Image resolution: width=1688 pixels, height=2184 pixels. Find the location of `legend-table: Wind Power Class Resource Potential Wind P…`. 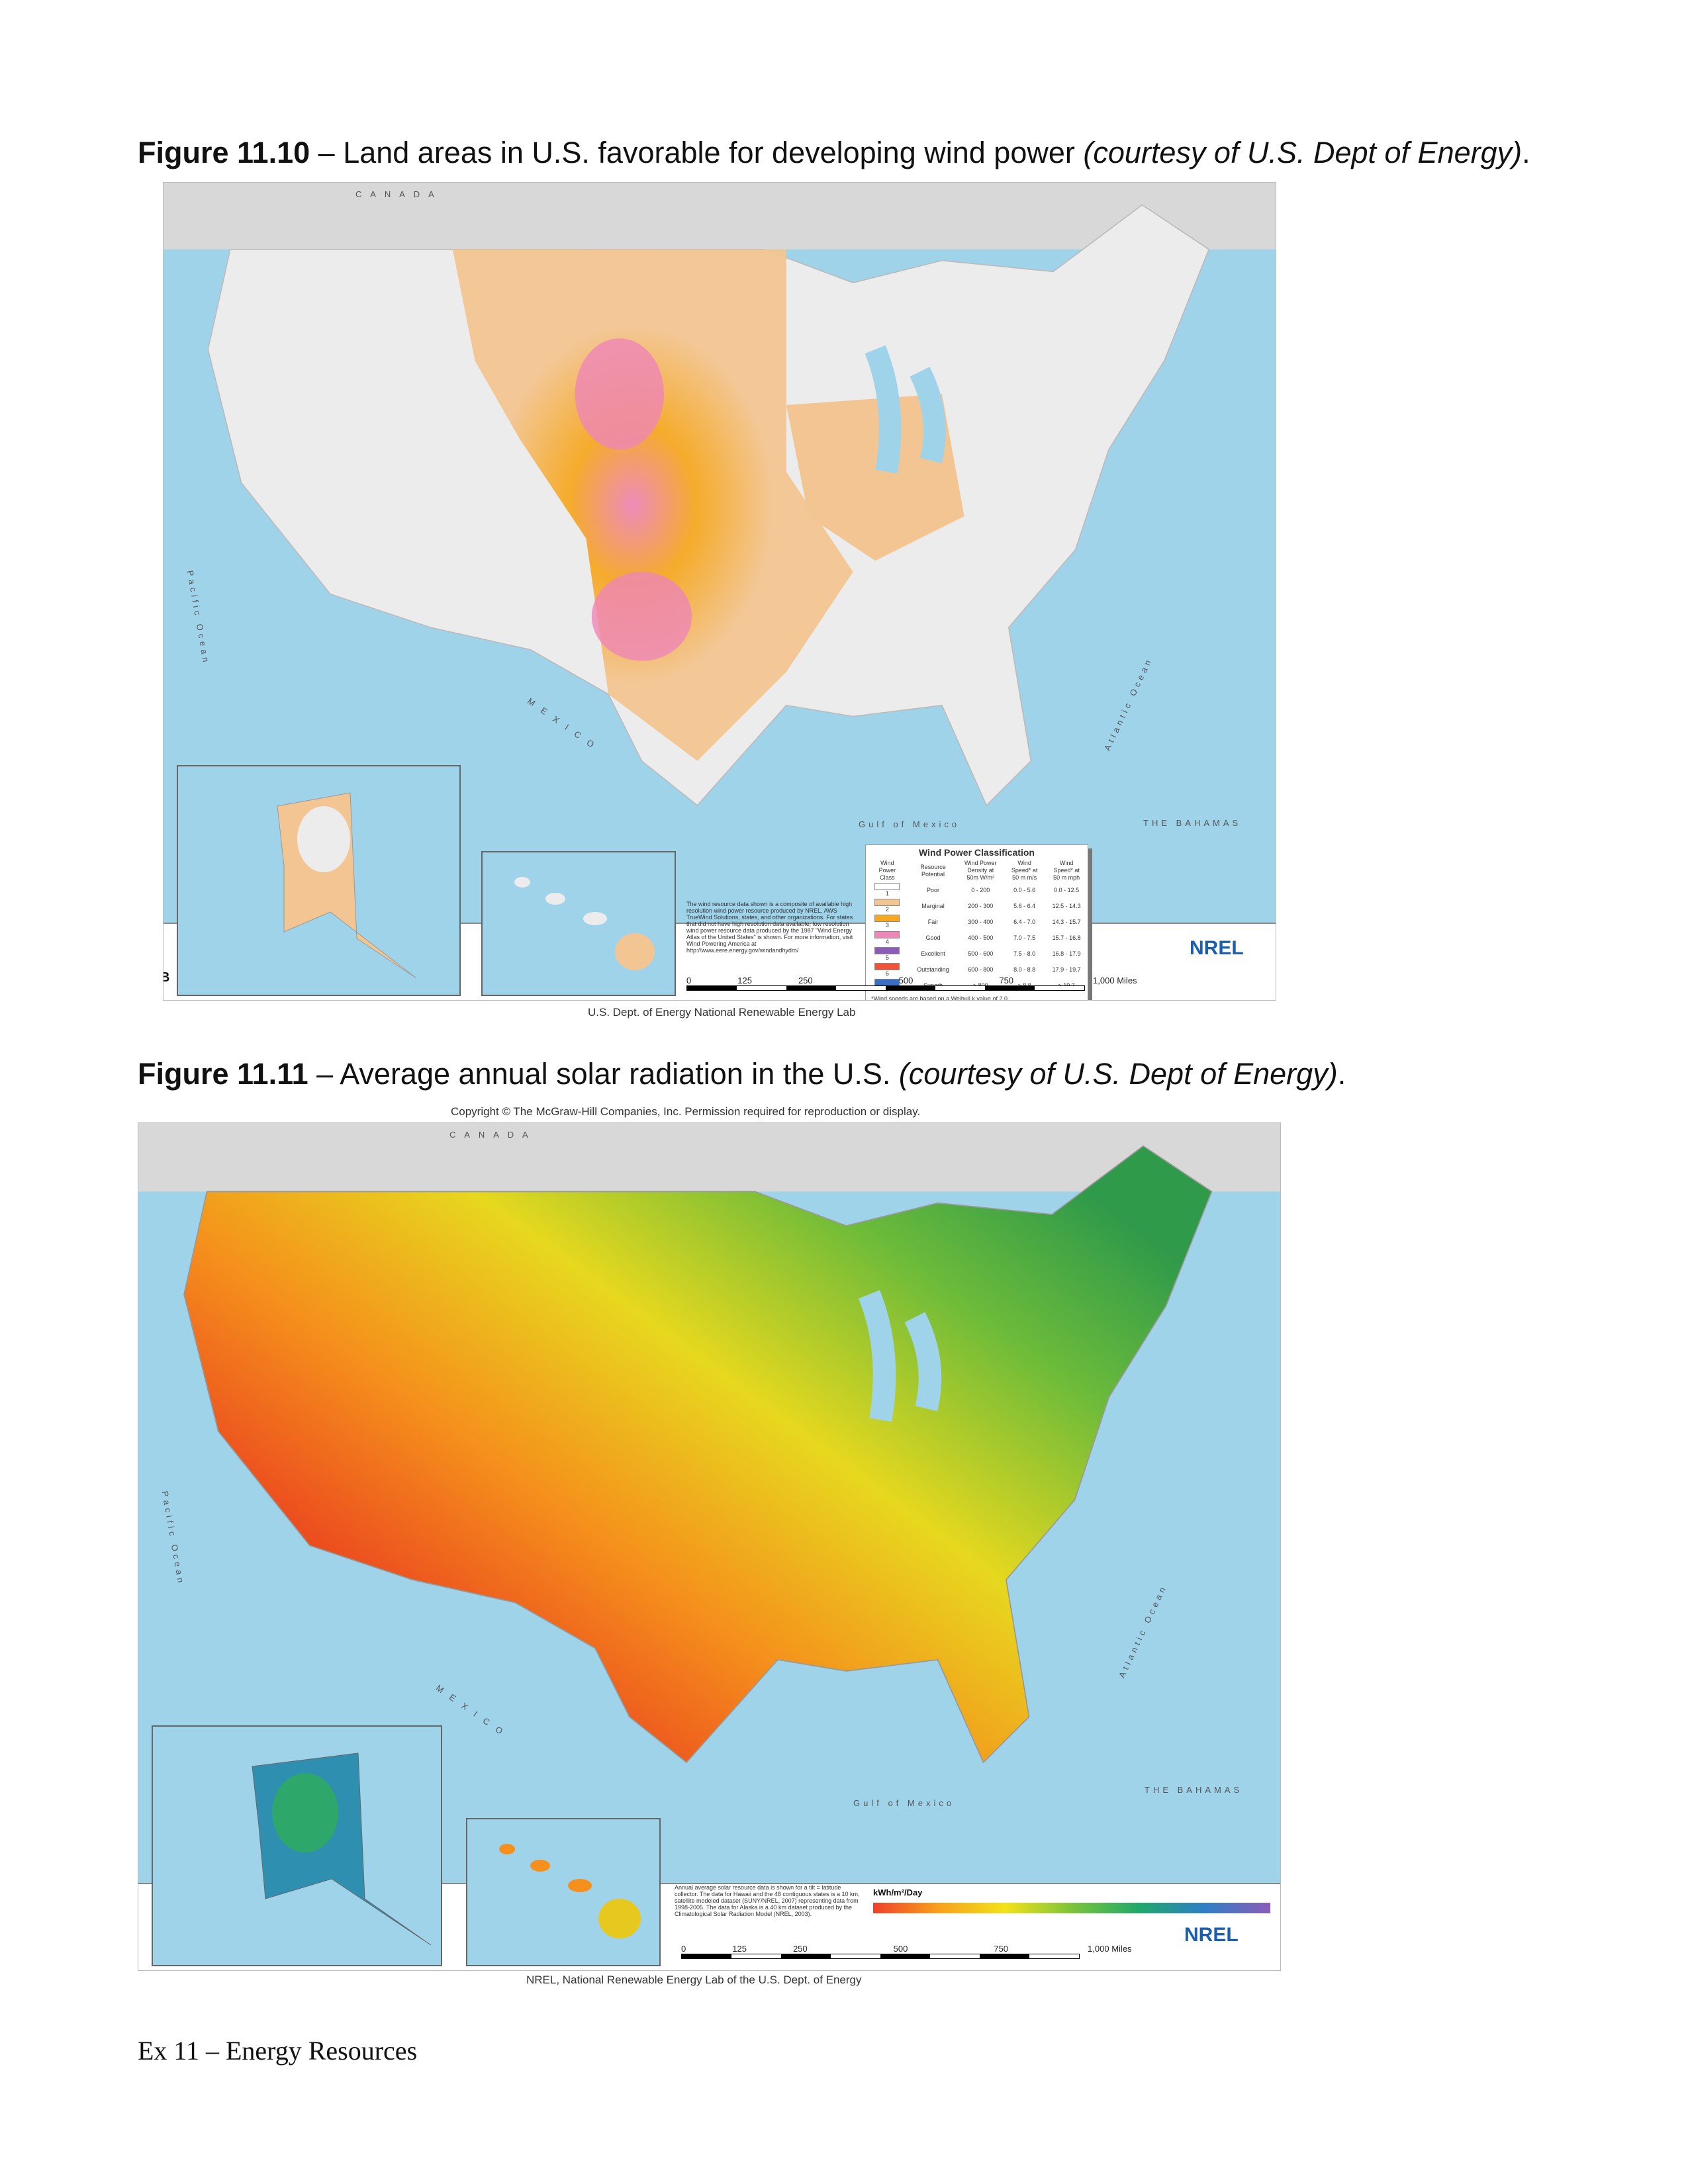

legend-table: Wind Power Class Resource Potential Wind P… is located at coordinates (977, 926).